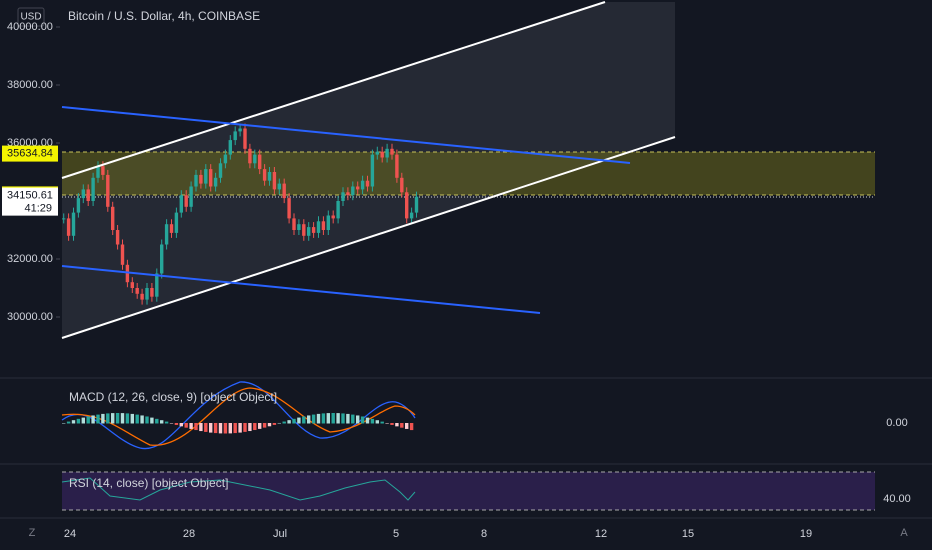 The image size is (932, 550). Describe the element at coordinates (238, 416) in the screenshot. I see `signal-line` at that location.